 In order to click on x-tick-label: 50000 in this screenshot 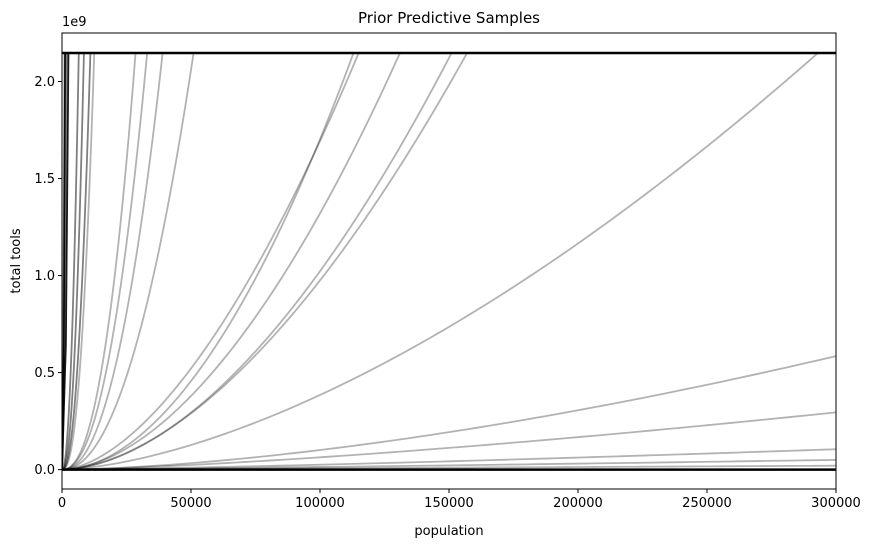, I will do `click(190, 503)`.